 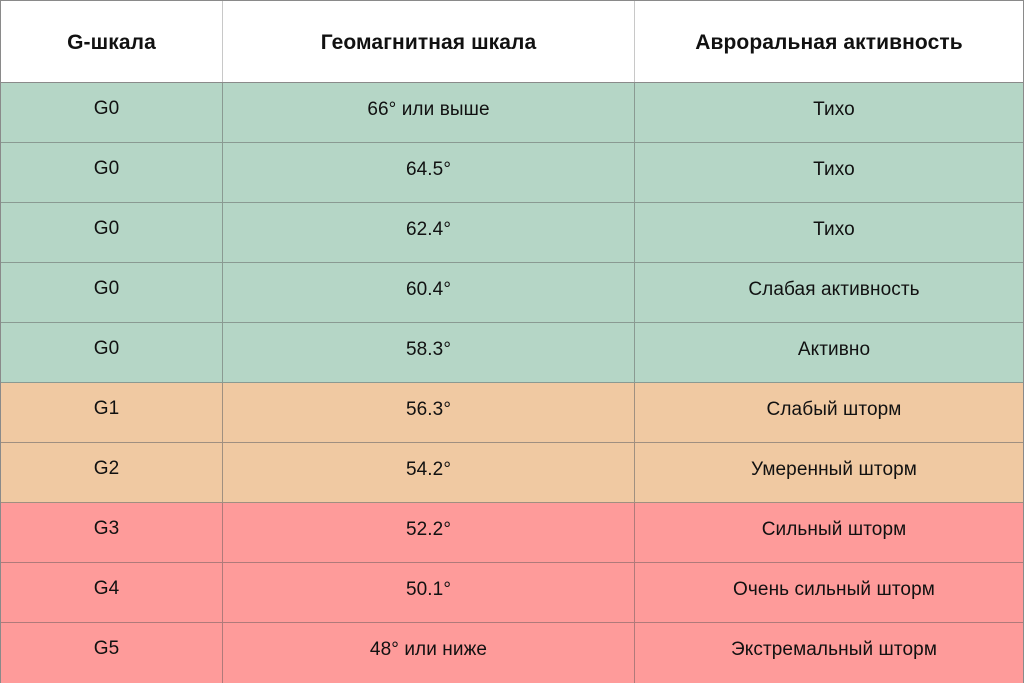 I want to click on header-g-scale: G-шкала, so click(x=112, y=41).